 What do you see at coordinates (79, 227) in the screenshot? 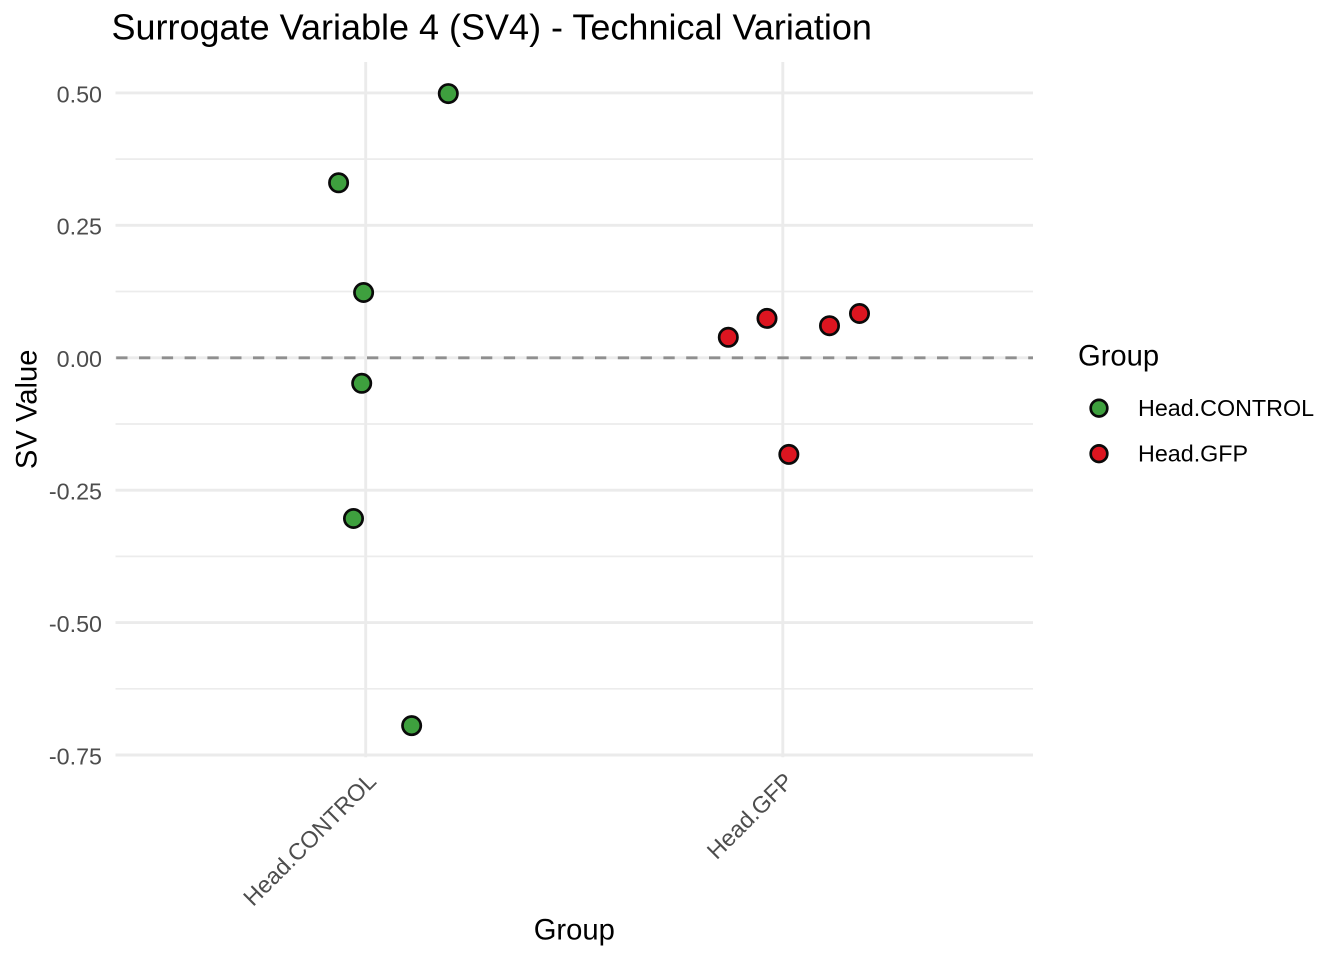
I see `svg-text: 0.25` at bounding box center [79, 227].